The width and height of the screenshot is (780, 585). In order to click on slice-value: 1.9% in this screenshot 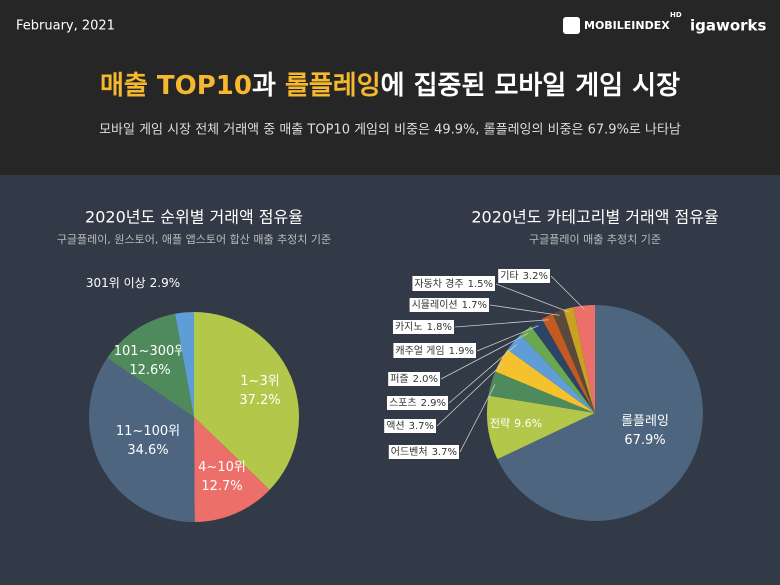, I will do `click(461, 351)`.